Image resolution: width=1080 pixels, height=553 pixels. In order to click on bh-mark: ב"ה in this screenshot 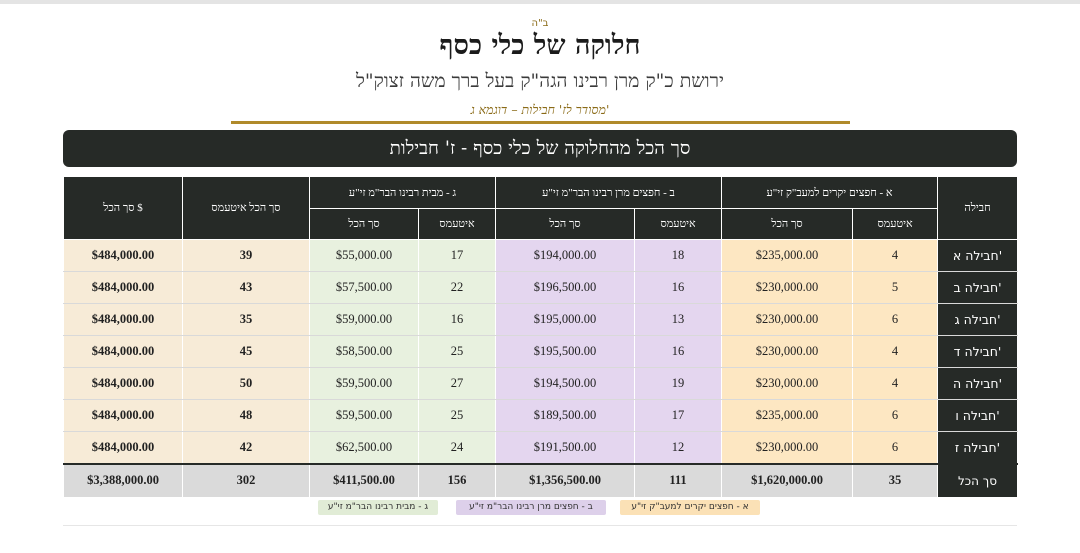, I will do `click(540, 23)`.